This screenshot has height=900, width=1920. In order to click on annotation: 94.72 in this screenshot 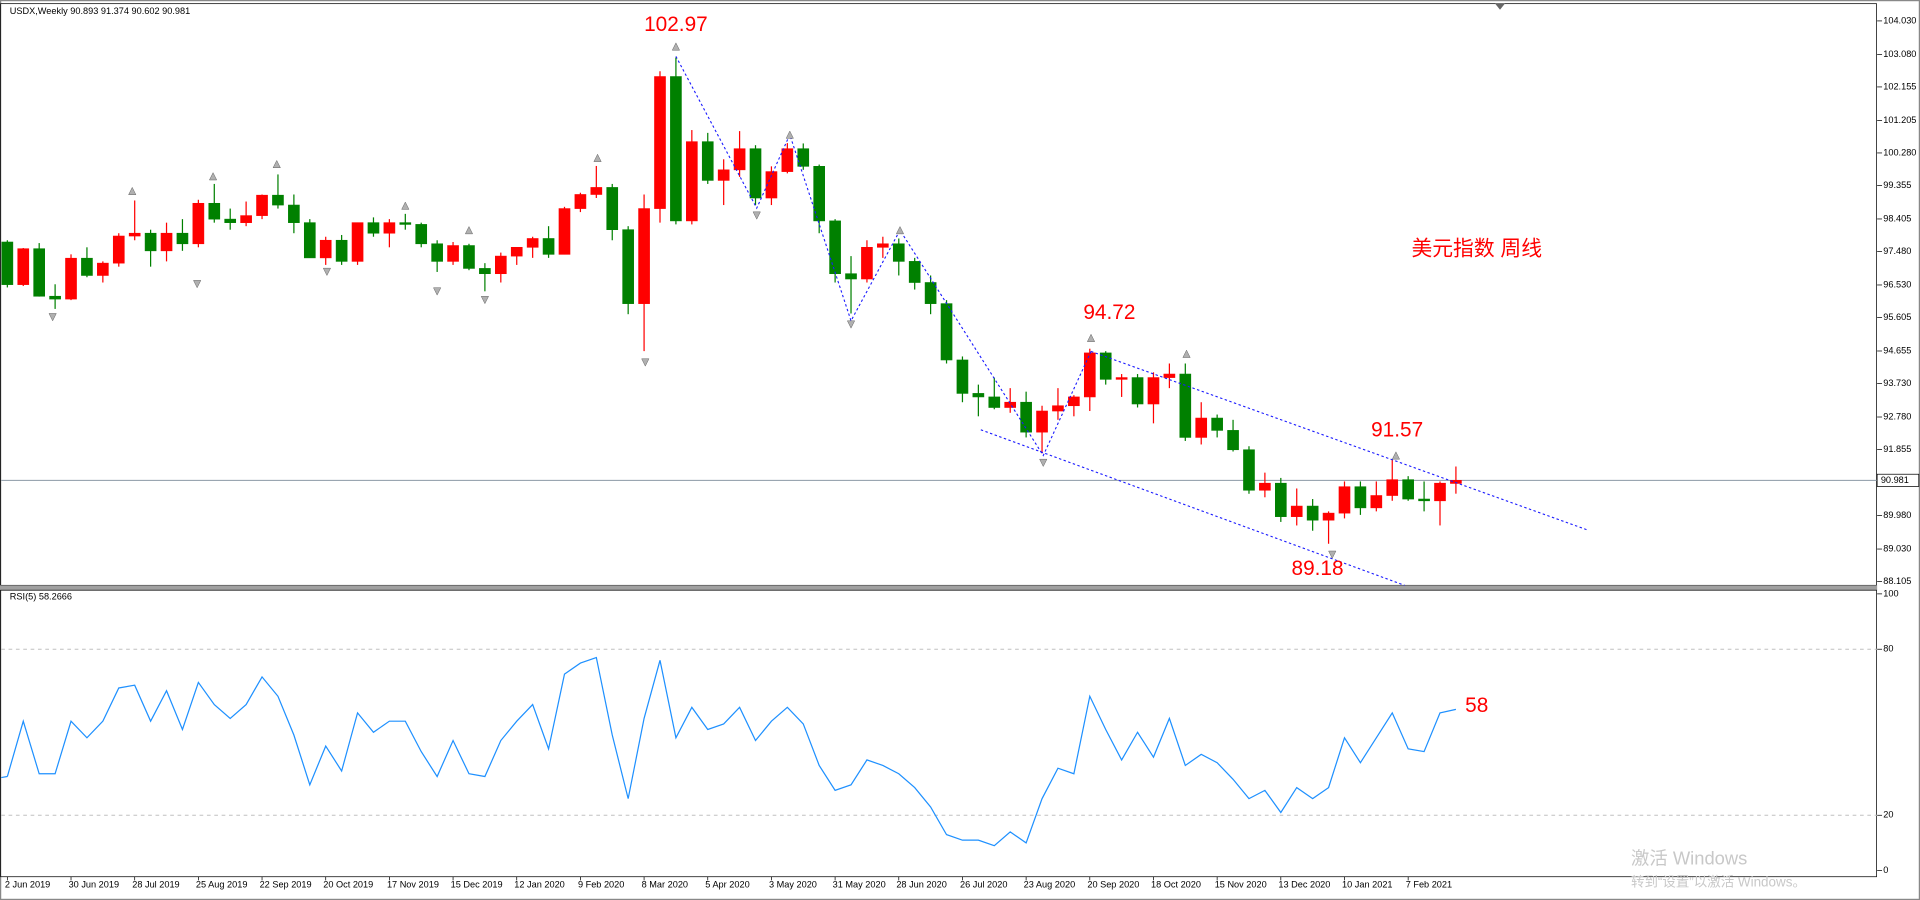, I will do `click(1109, 312)`.